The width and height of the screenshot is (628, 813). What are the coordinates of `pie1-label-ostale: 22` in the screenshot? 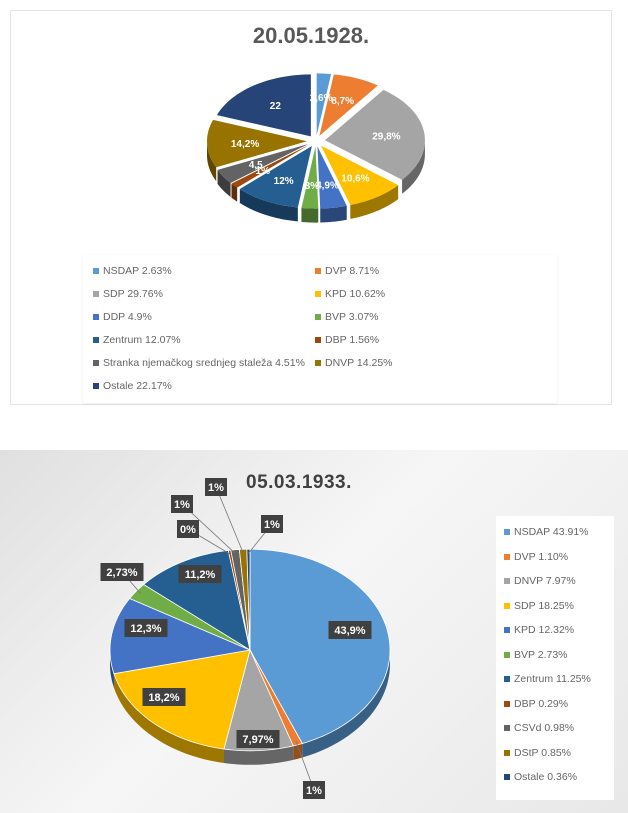 It's located at (276, 106).